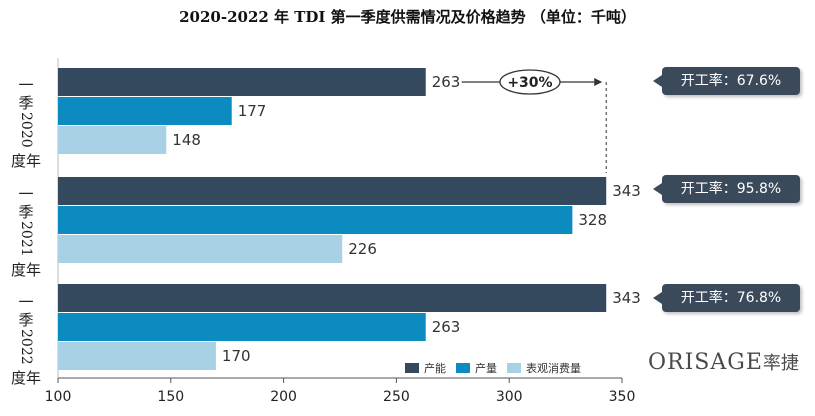  What do you see at coordinates (396, 397) in the screenshot?
I see `x-tick-label: 250` at bounding box center [396, 397].